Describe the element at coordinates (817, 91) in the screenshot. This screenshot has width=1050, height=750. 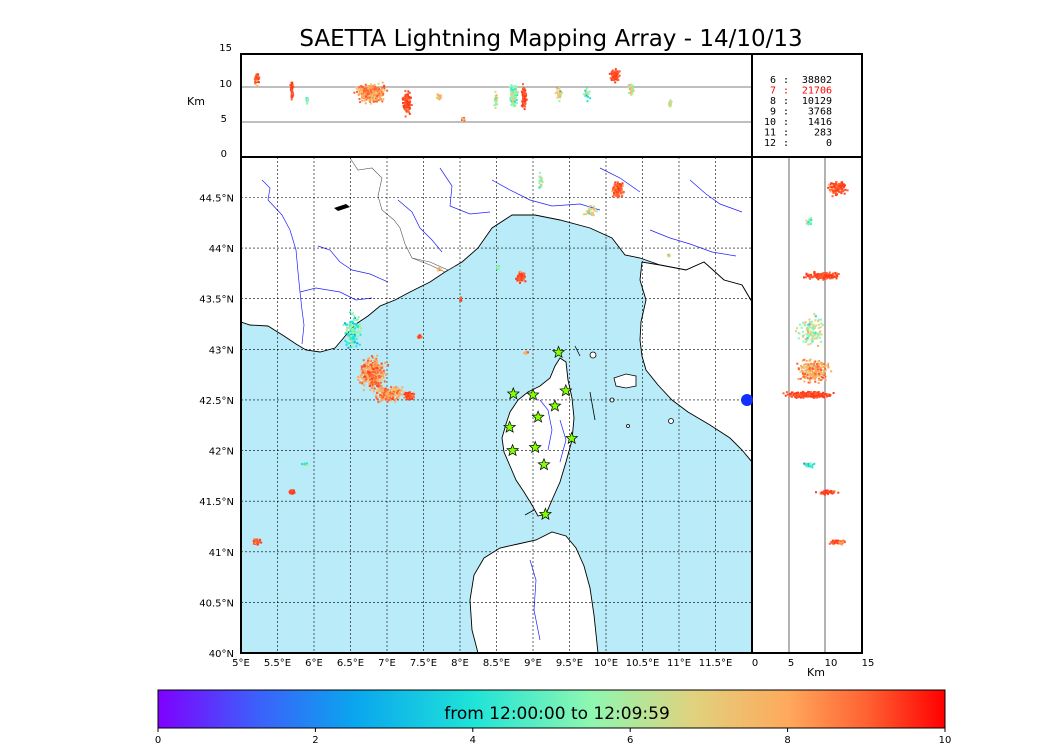
I see `source-count: 21706` at that location.